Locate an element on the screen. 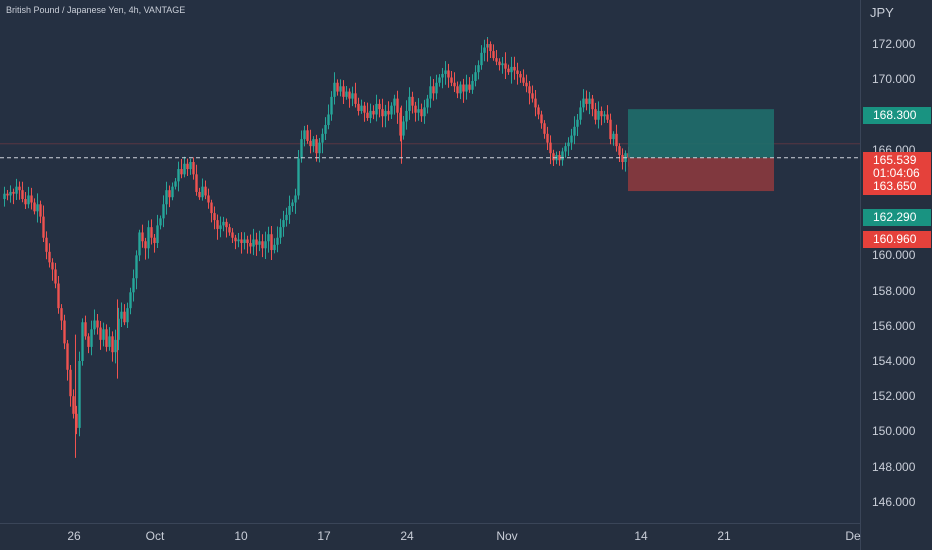 The width and height of the screenshot is (932, 550). countdown-timer: 01:04:06 is located at coordinates (896, 173).